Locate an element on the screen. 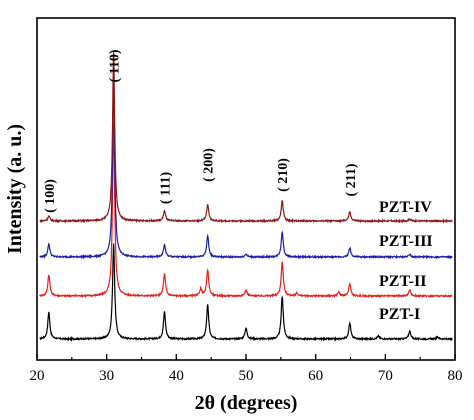 Image resolution: width=474 pixels, height=420 pixels. peak-label: ( 110) is located at coordinates (115, 65).